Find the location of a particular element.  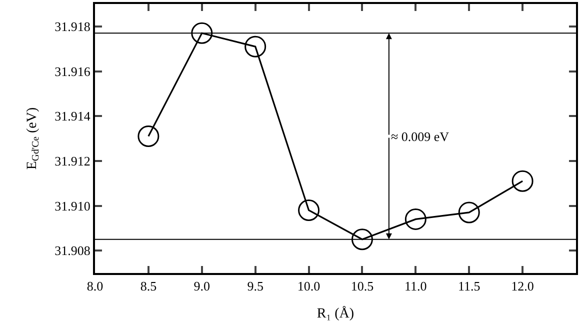

x-tick-label: 10.0 is located at coordinates (308, 286).